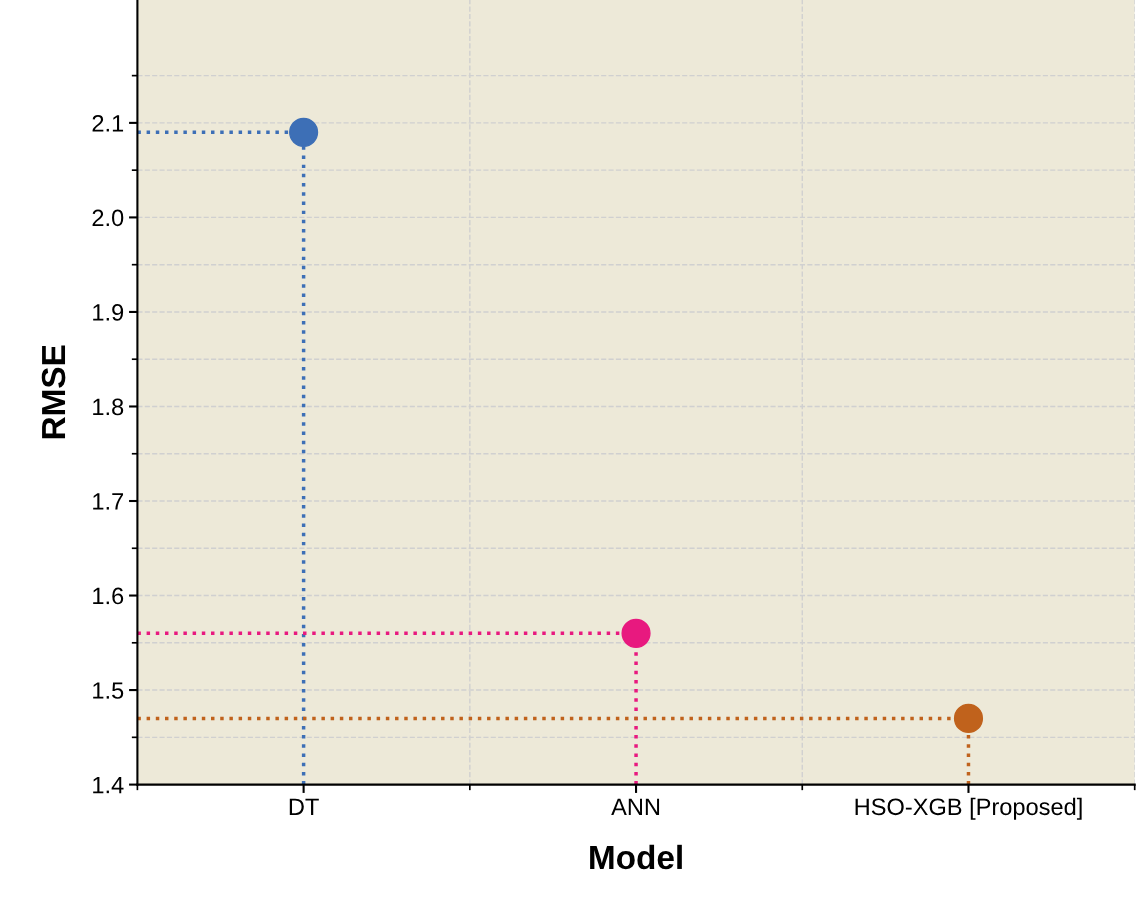 This screenshot has height=906, width=1145. I want to click on y-tick-label: 1.9, so click(108, 312).